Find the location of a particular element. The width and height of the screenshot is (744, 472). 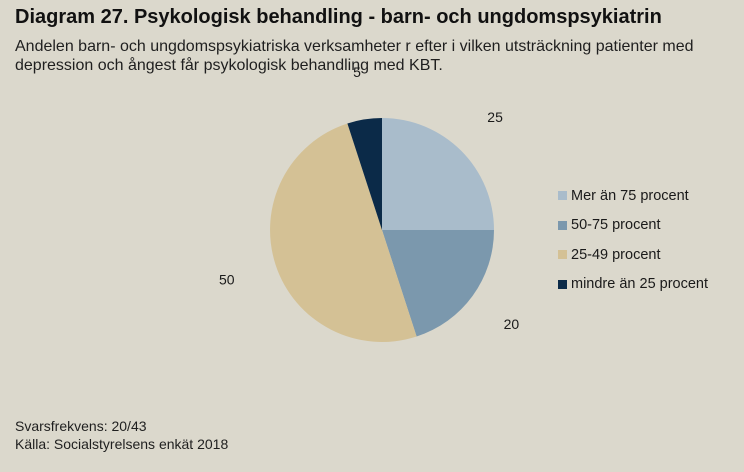

slice-value-label: 5 is located at coordinates (357, 72).